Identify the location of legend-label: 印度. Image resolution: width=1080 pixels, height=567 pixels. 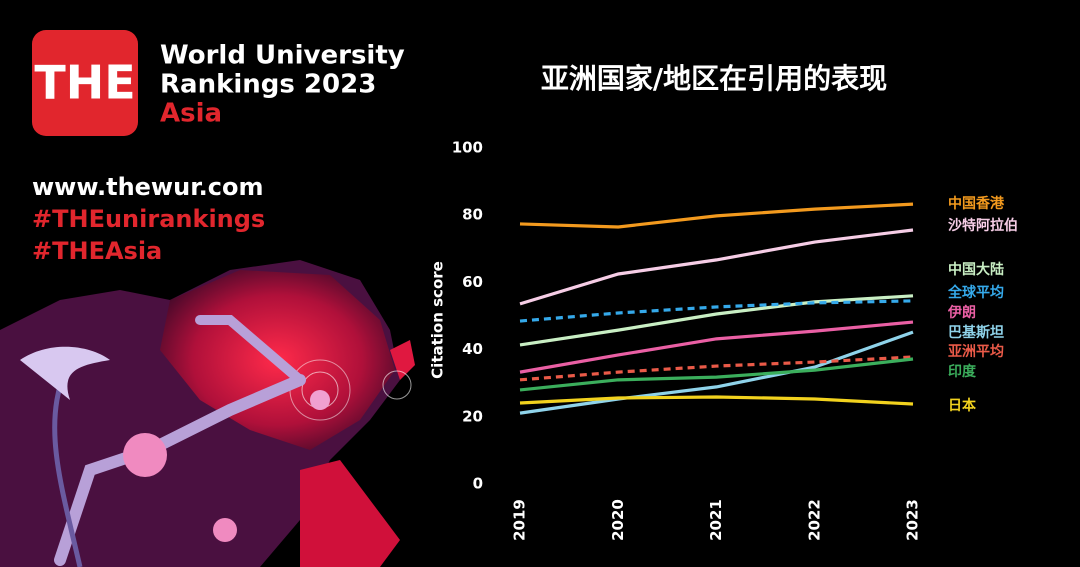
(962, 371).